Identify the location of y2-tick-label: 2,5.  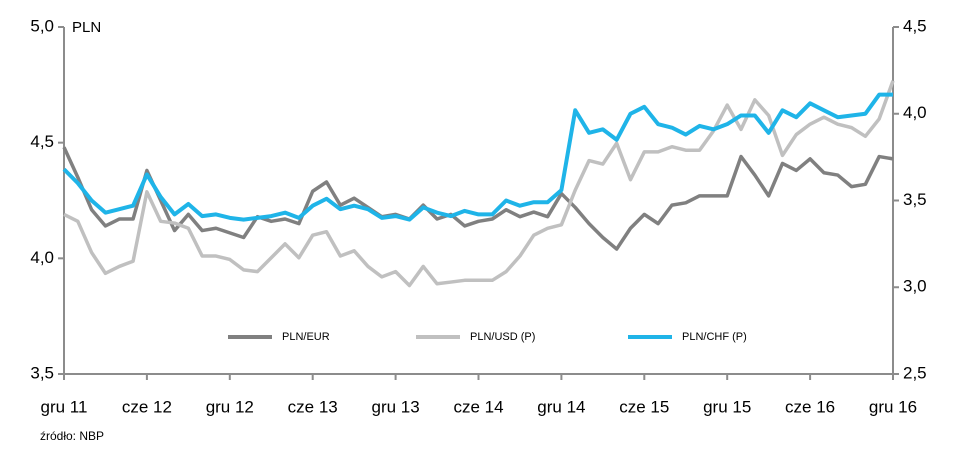
(915, 372).